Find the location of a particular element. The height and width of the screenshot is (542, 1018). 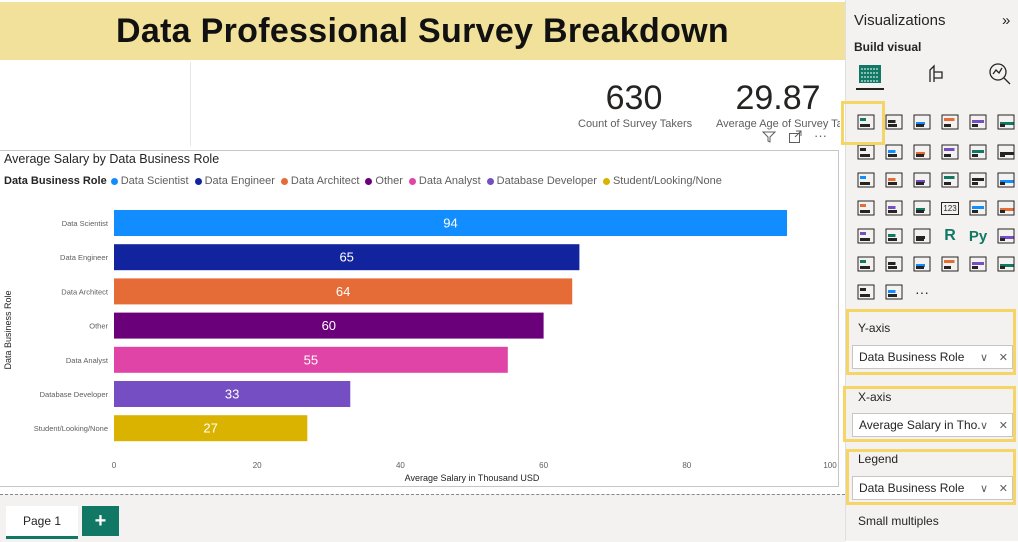

legend-item: Database Developer is located at coordinates (541, 181).